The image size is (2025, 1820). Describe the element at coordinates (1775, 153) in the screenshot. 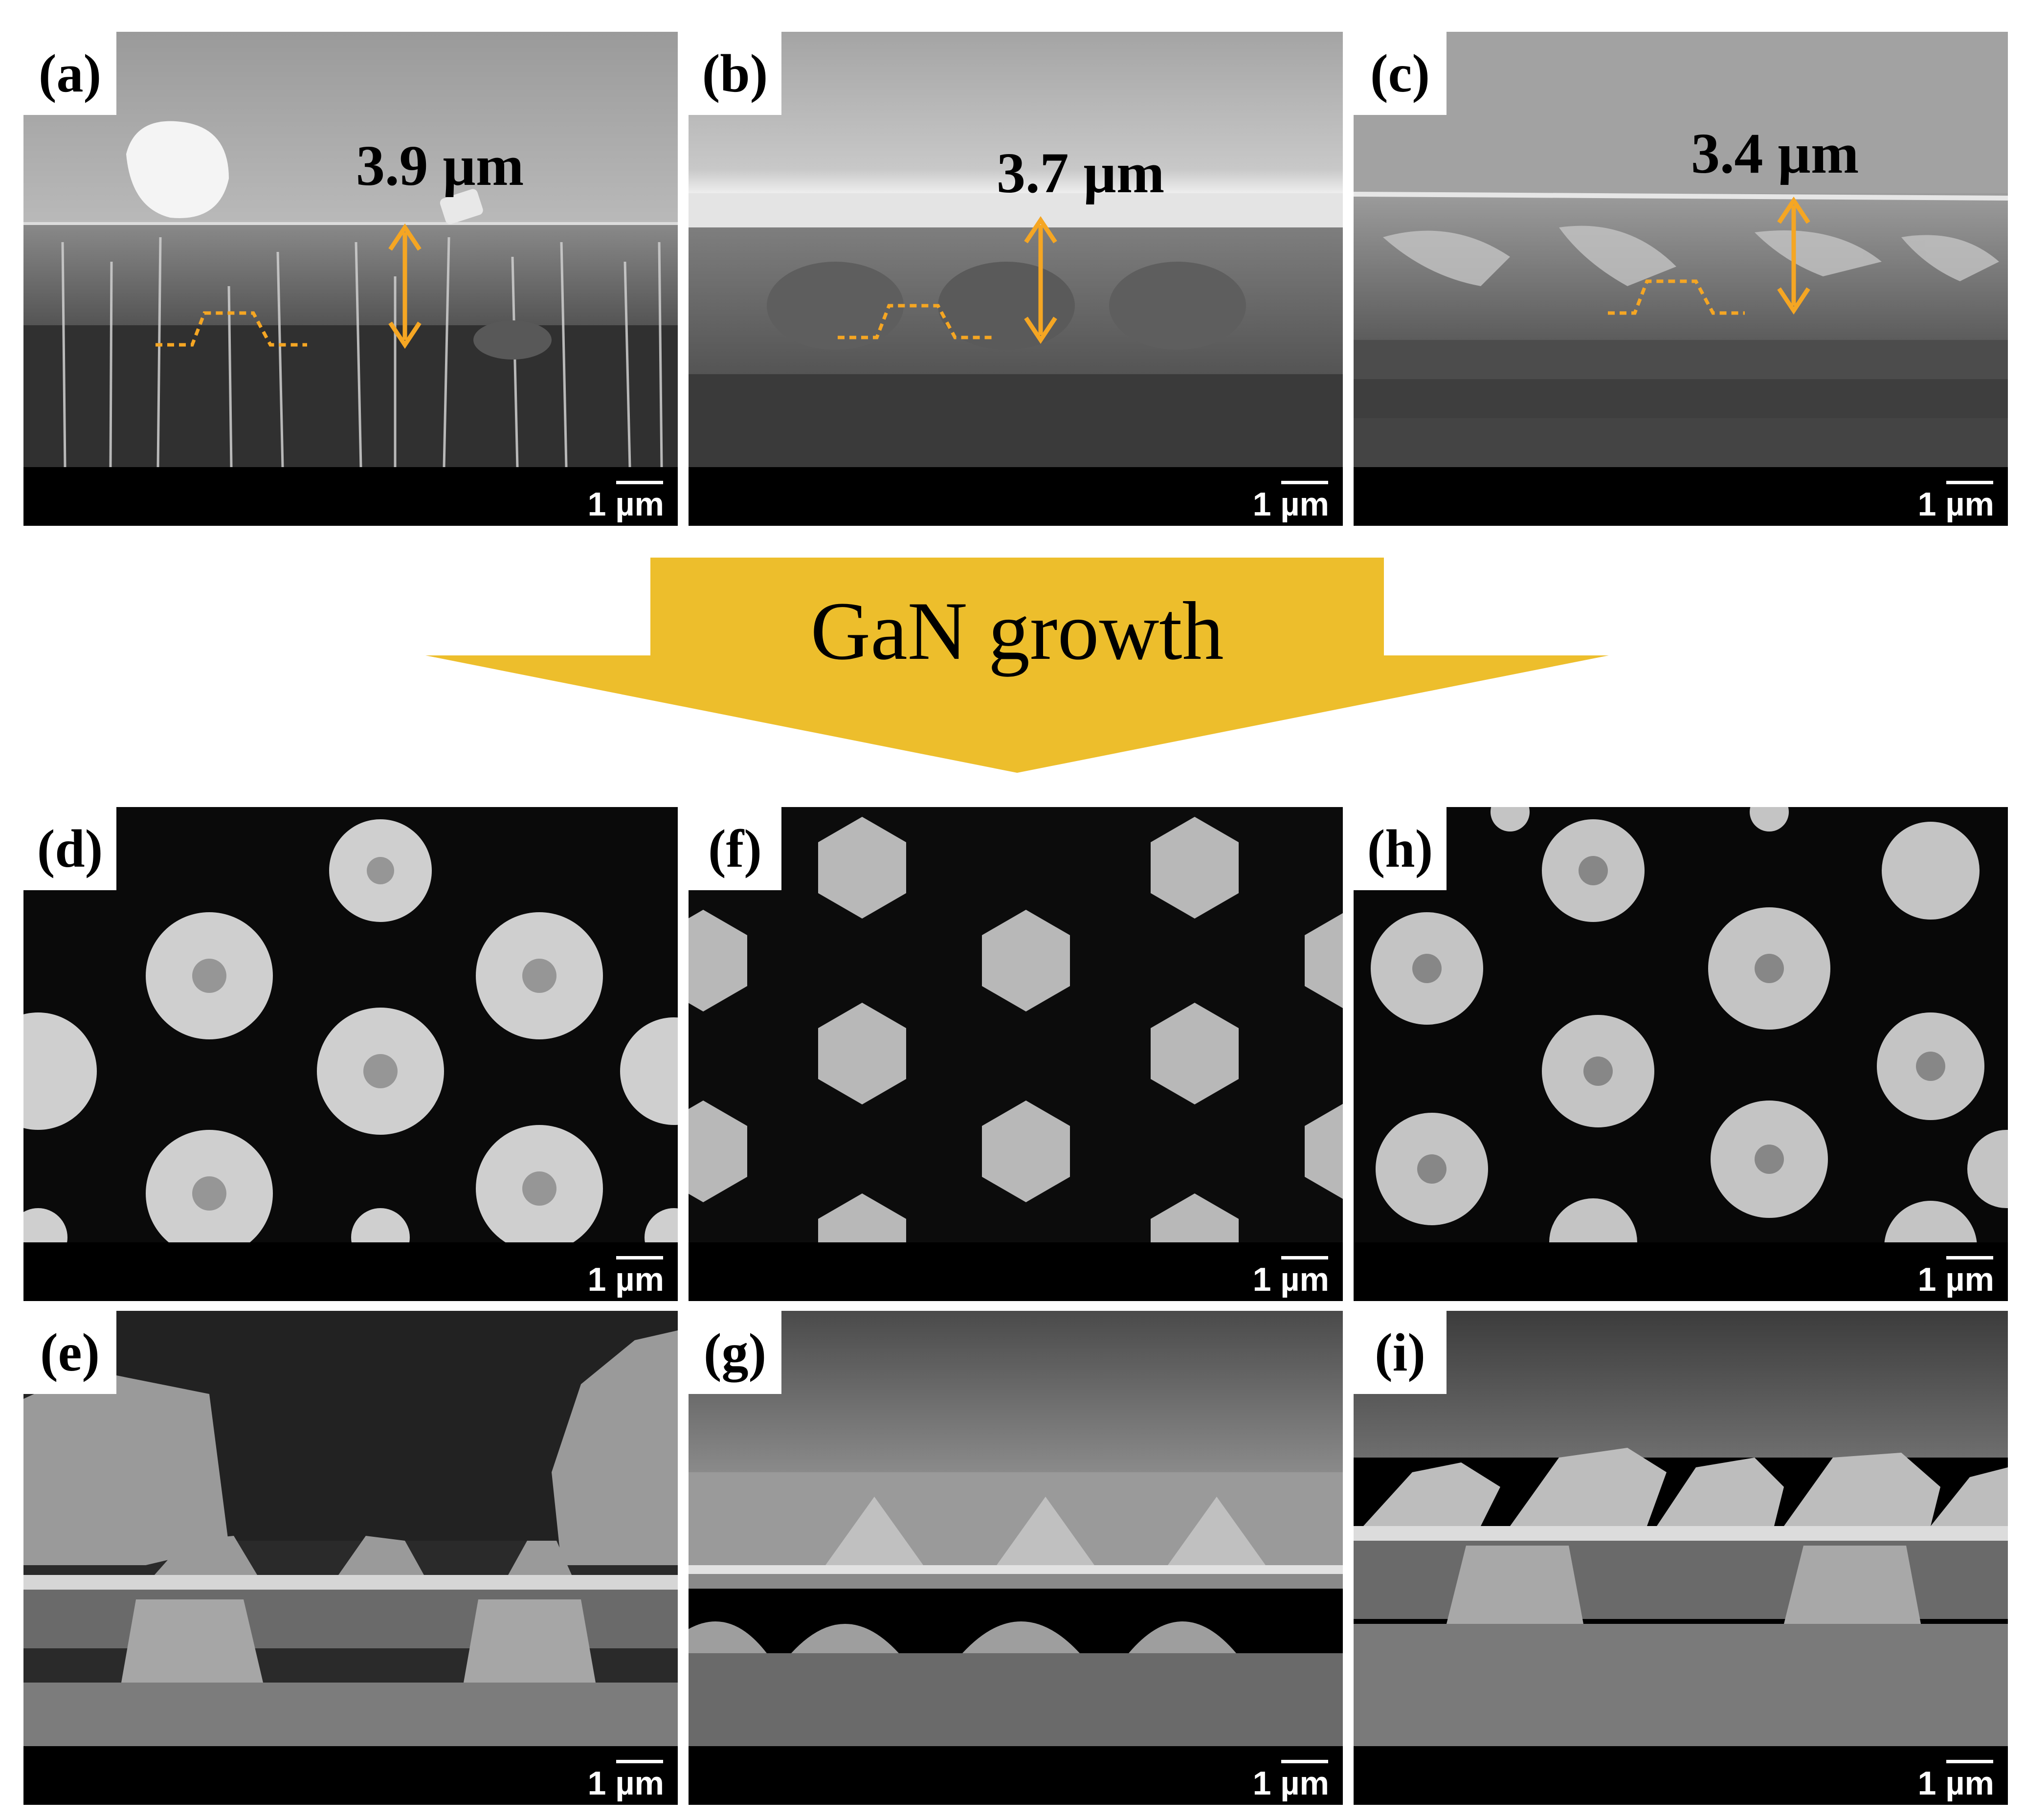

I see `thickness-label-c: 3.4 µm` at that location.